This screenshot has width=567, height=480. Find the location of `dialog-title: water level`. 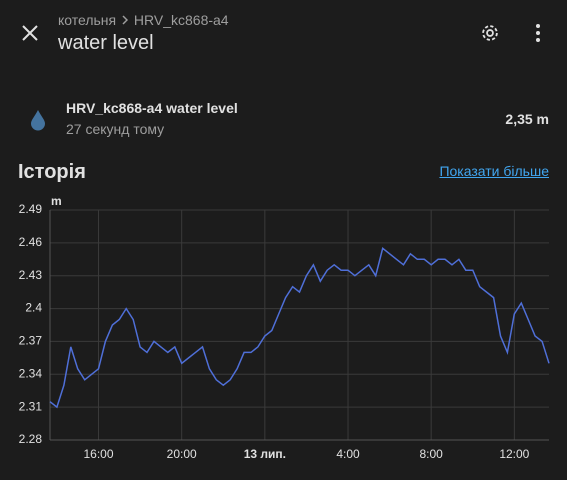

dialog-title: water level is located at coordinates (106, 43).